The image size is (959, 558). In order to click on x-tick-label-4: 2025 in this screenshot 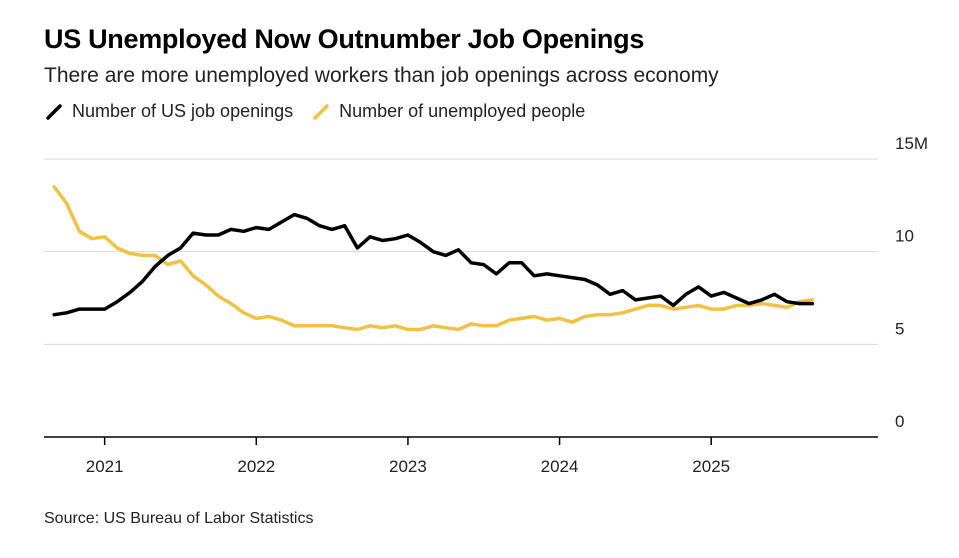, I will do `click(711, 466)`.